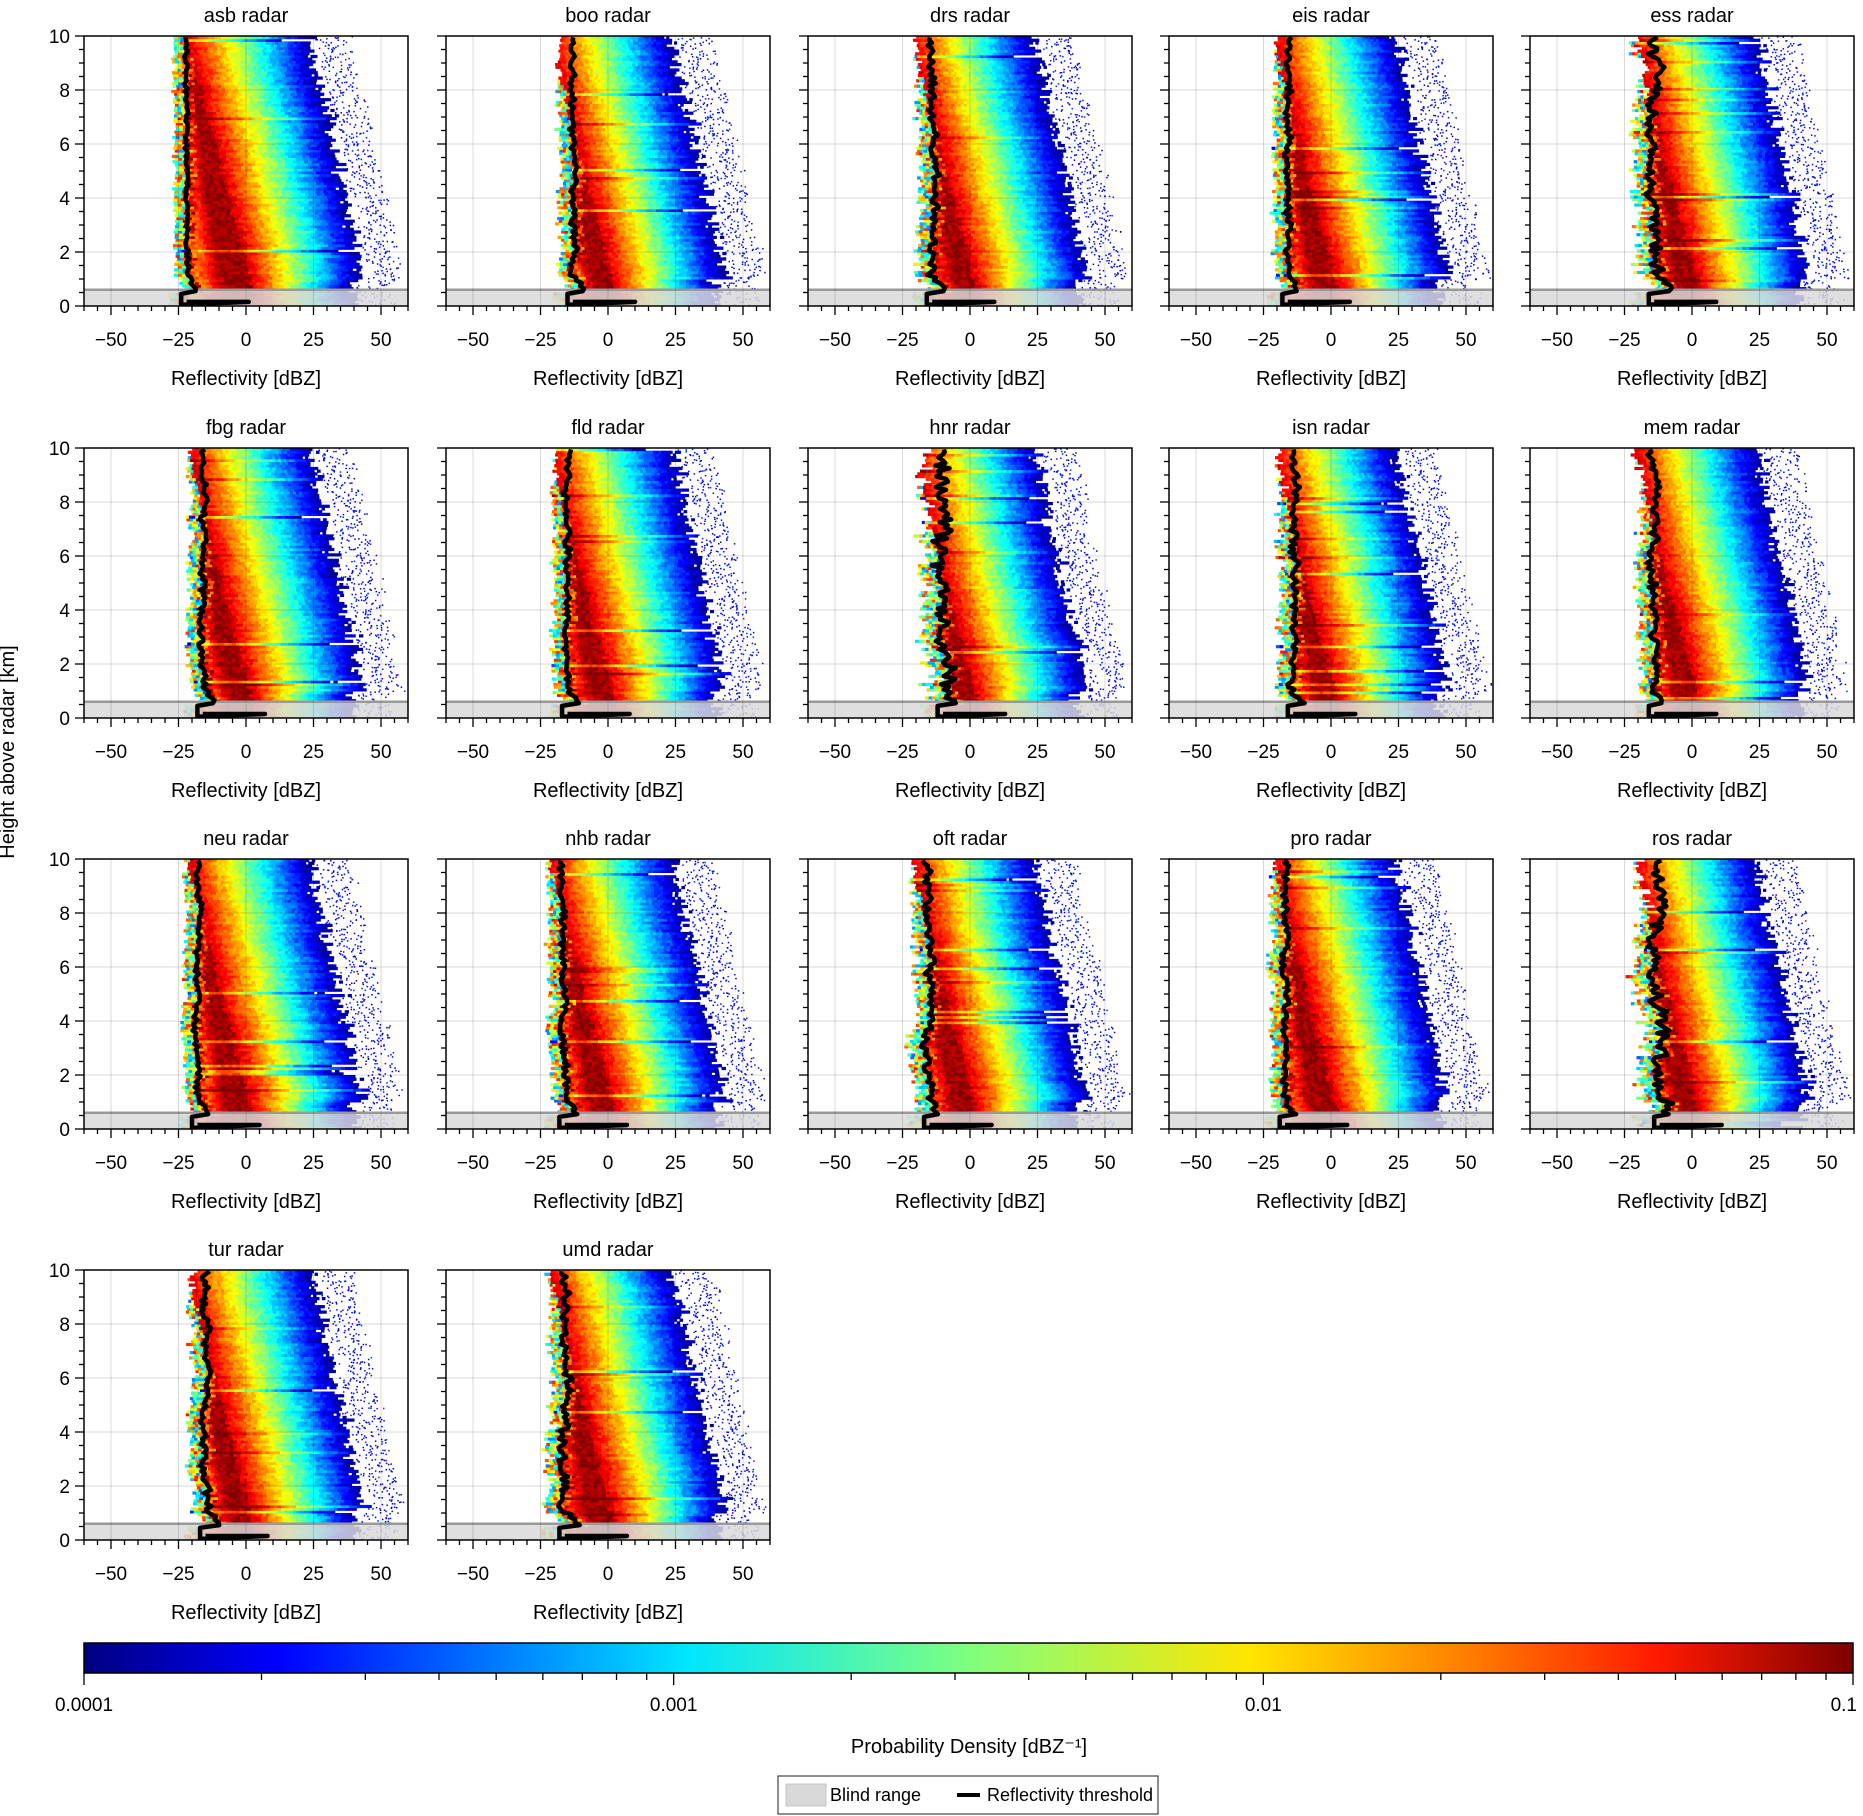  Describe the element at coordinates (970, 839) in the screenshot. I see `panel-title: oft radar` at that location.